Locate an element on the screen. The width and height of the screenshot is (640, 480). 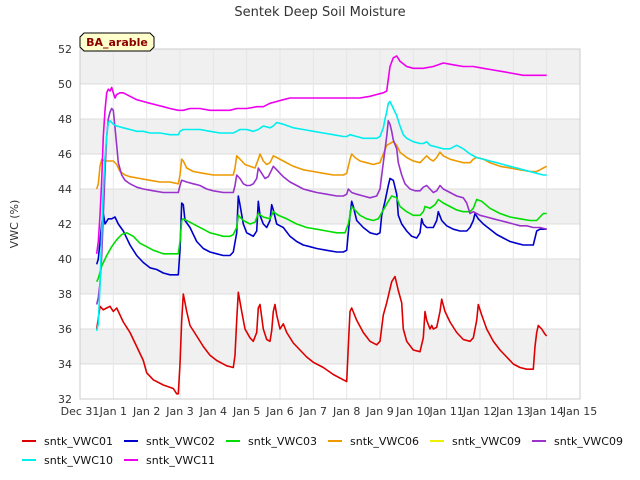
x-tick-label: Jan 1 is located at coordinates (113, 411).